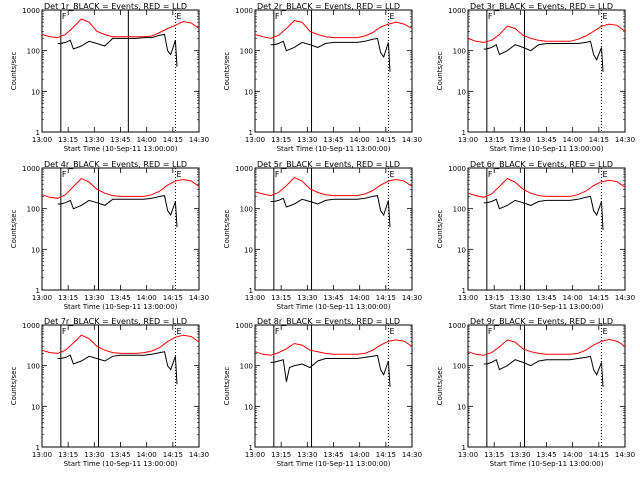  What do you see at coordinates (115, 321) in the screenshot?
I see `panel-title: Det 7r_BLACK = Events, RED = LLD` at bounding box center [115, 321].